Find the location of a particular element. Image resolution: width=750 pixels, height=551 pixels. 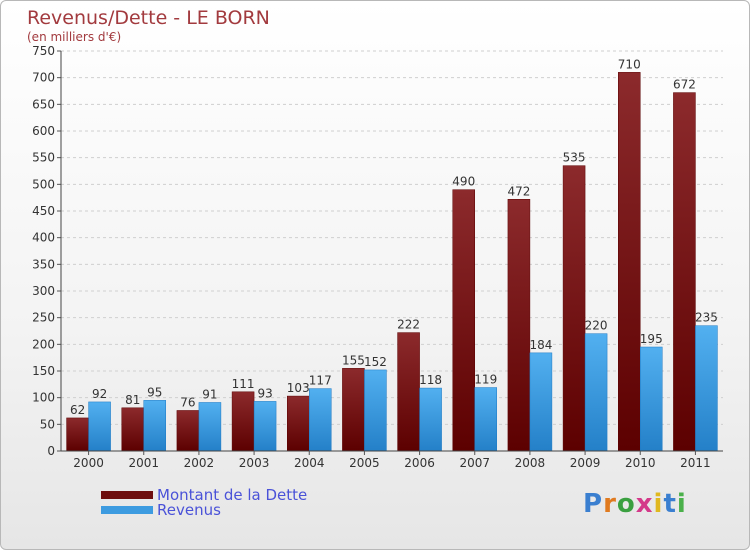

x-tick-label: 2007 is located at coordinates (474, 463).